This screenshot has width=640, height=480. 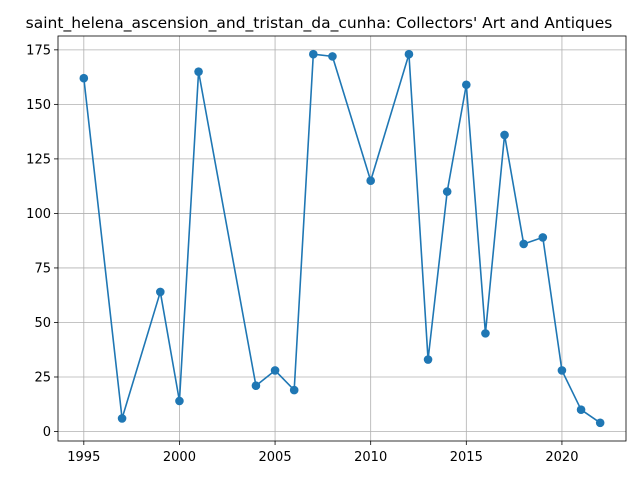 I want to click on x-tick-label: 2010, so click(x=370, y=457).